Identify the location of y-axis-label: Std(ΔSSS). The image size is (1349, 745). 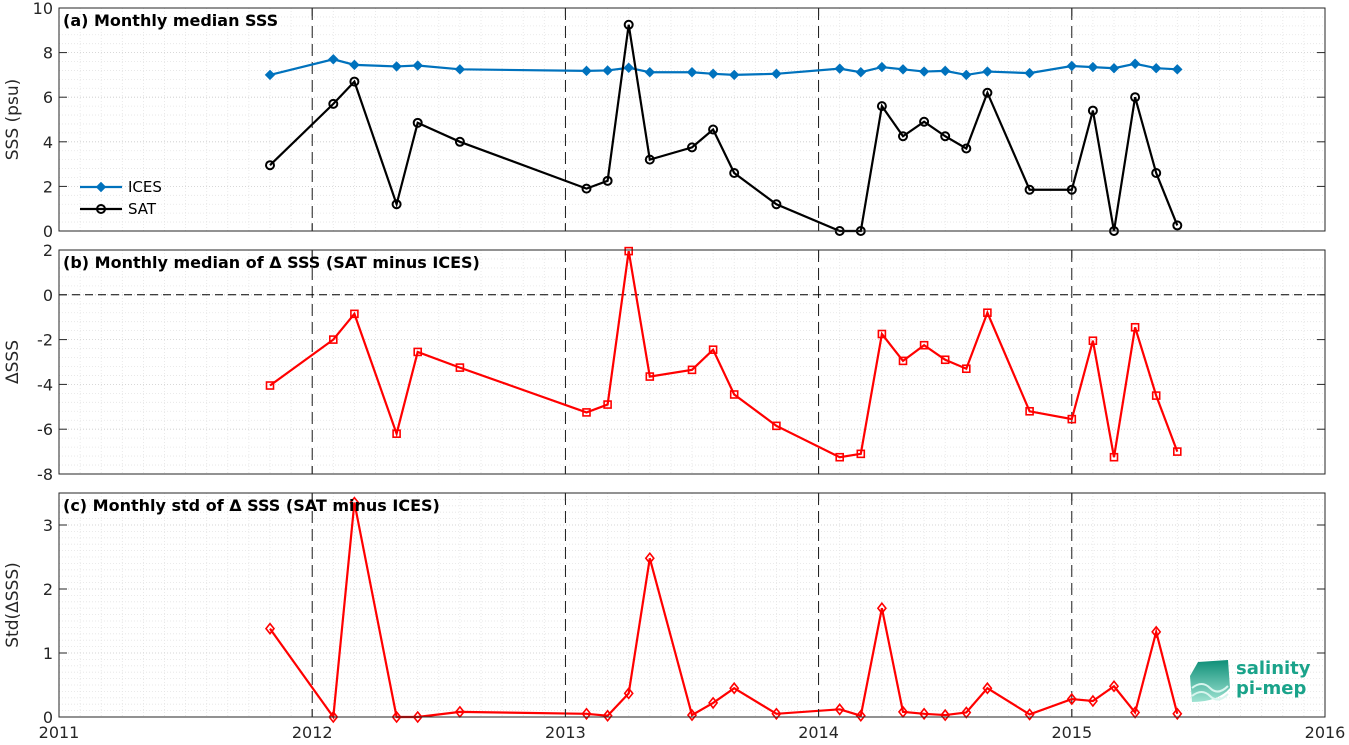
(13, 605).